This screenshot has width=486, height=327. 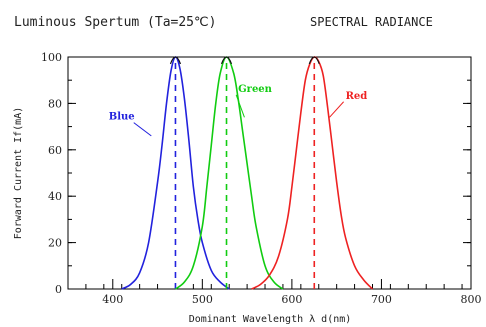 What do you see at coordinates (55, 243) in the screenshot?
I see `y-tick-label: 20` at bounding box center [55, 243].